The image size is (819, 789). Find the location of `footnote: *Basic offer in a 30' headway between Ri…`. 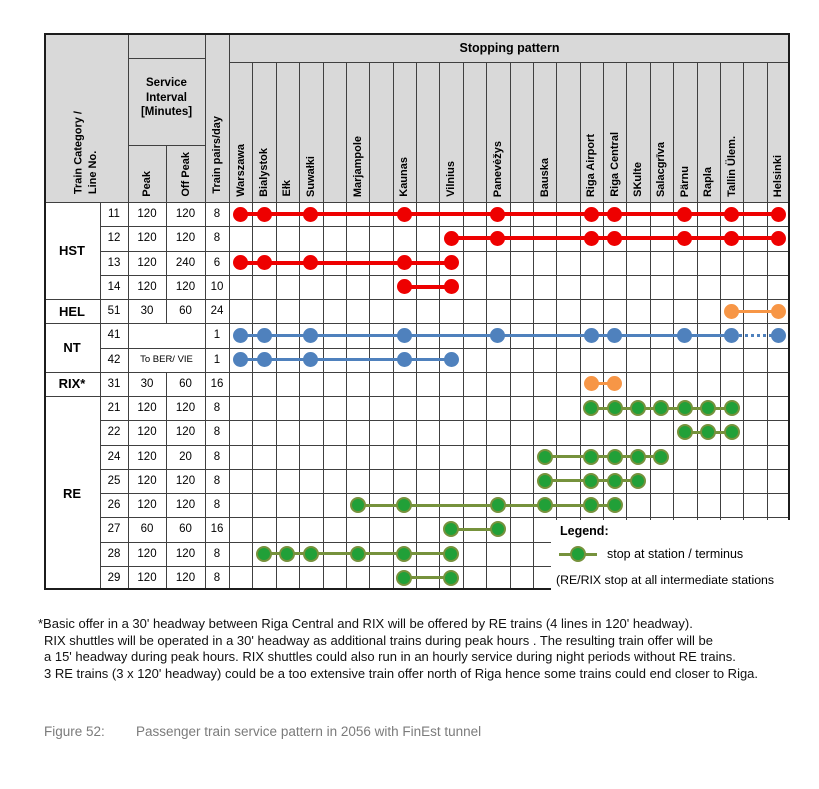

footnote: *Basic offer in a 30' headway between Ri… is located at coordinates (419, 649).